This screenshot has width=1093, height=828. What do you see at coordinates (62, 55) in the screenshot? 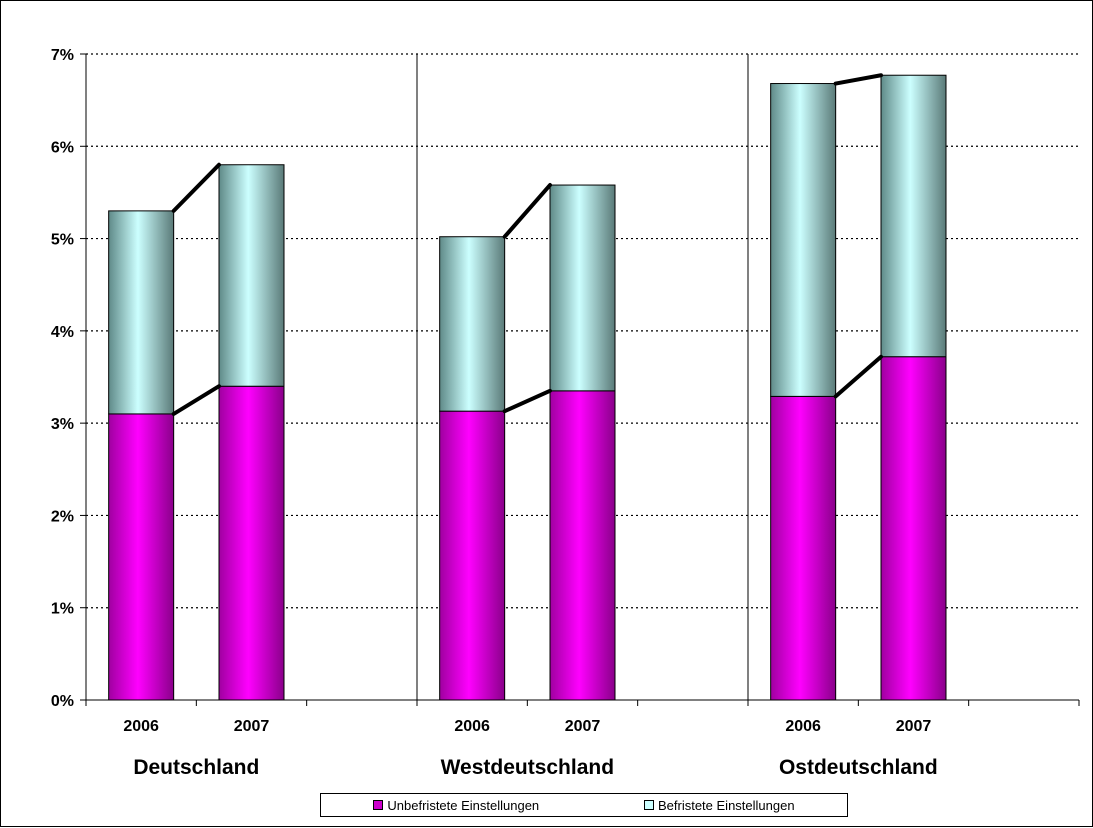
I see `y-tick-label: 7%` at bounding box center [62, 55].